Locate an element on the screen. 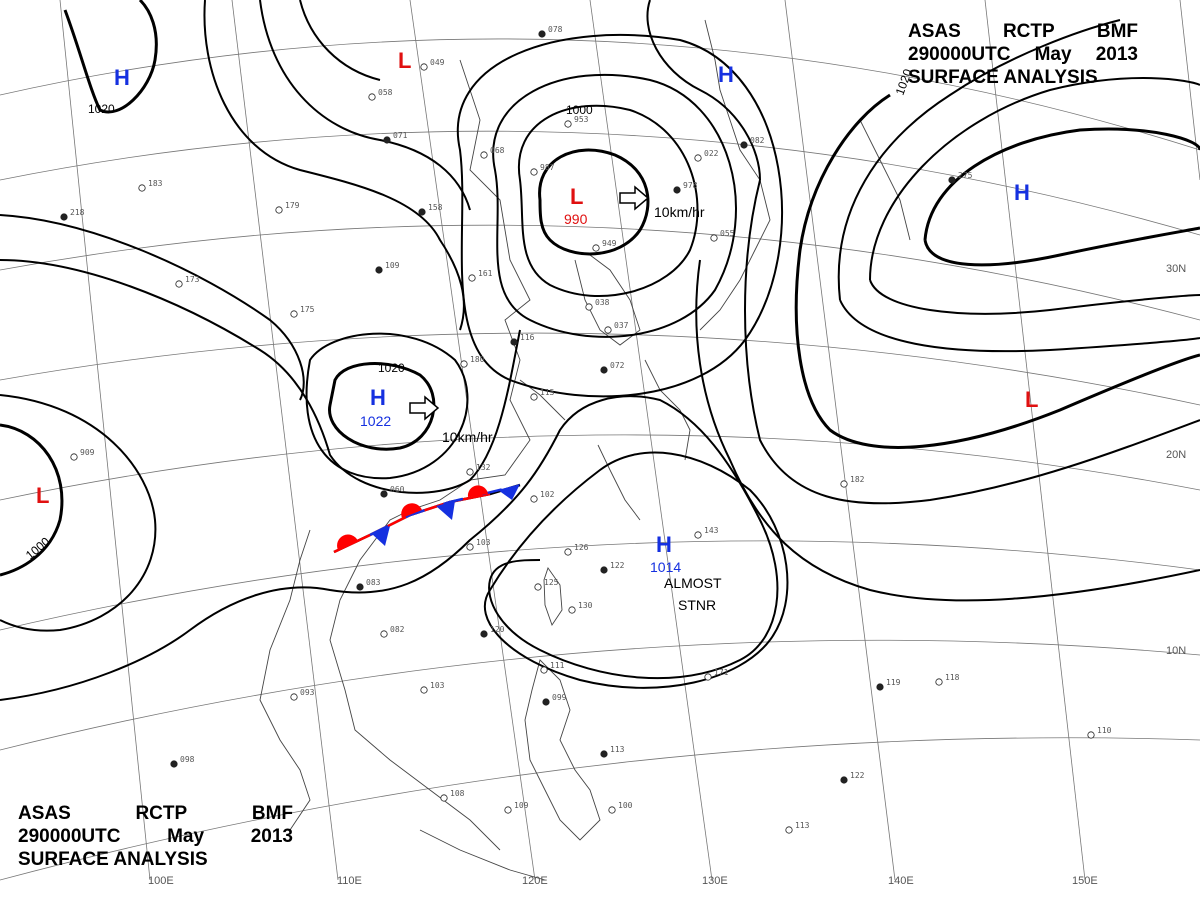 The width and height of the screenshot is (1200, 900). station-pressure-value: 038 is located at coordinates (602, 302).